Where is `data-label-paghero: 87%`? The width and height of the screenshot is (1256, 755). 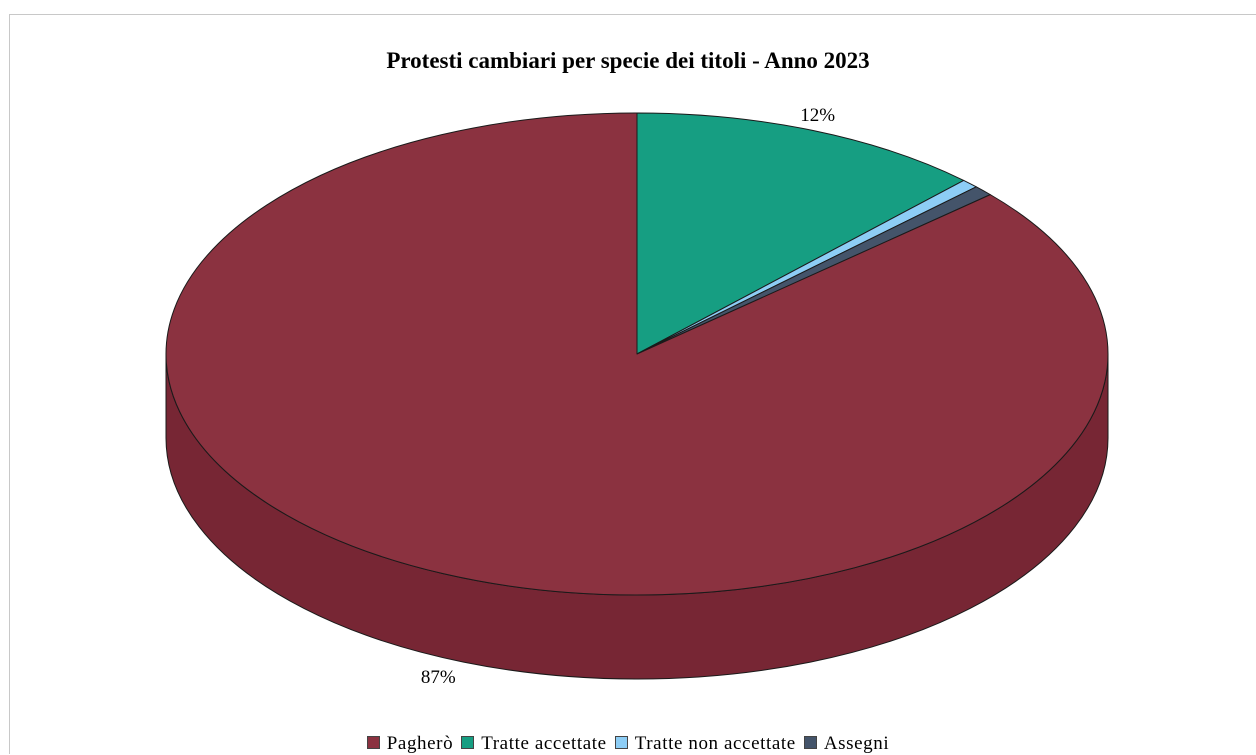 data-label-paghero: 87% is located at coordinates (438, 677).